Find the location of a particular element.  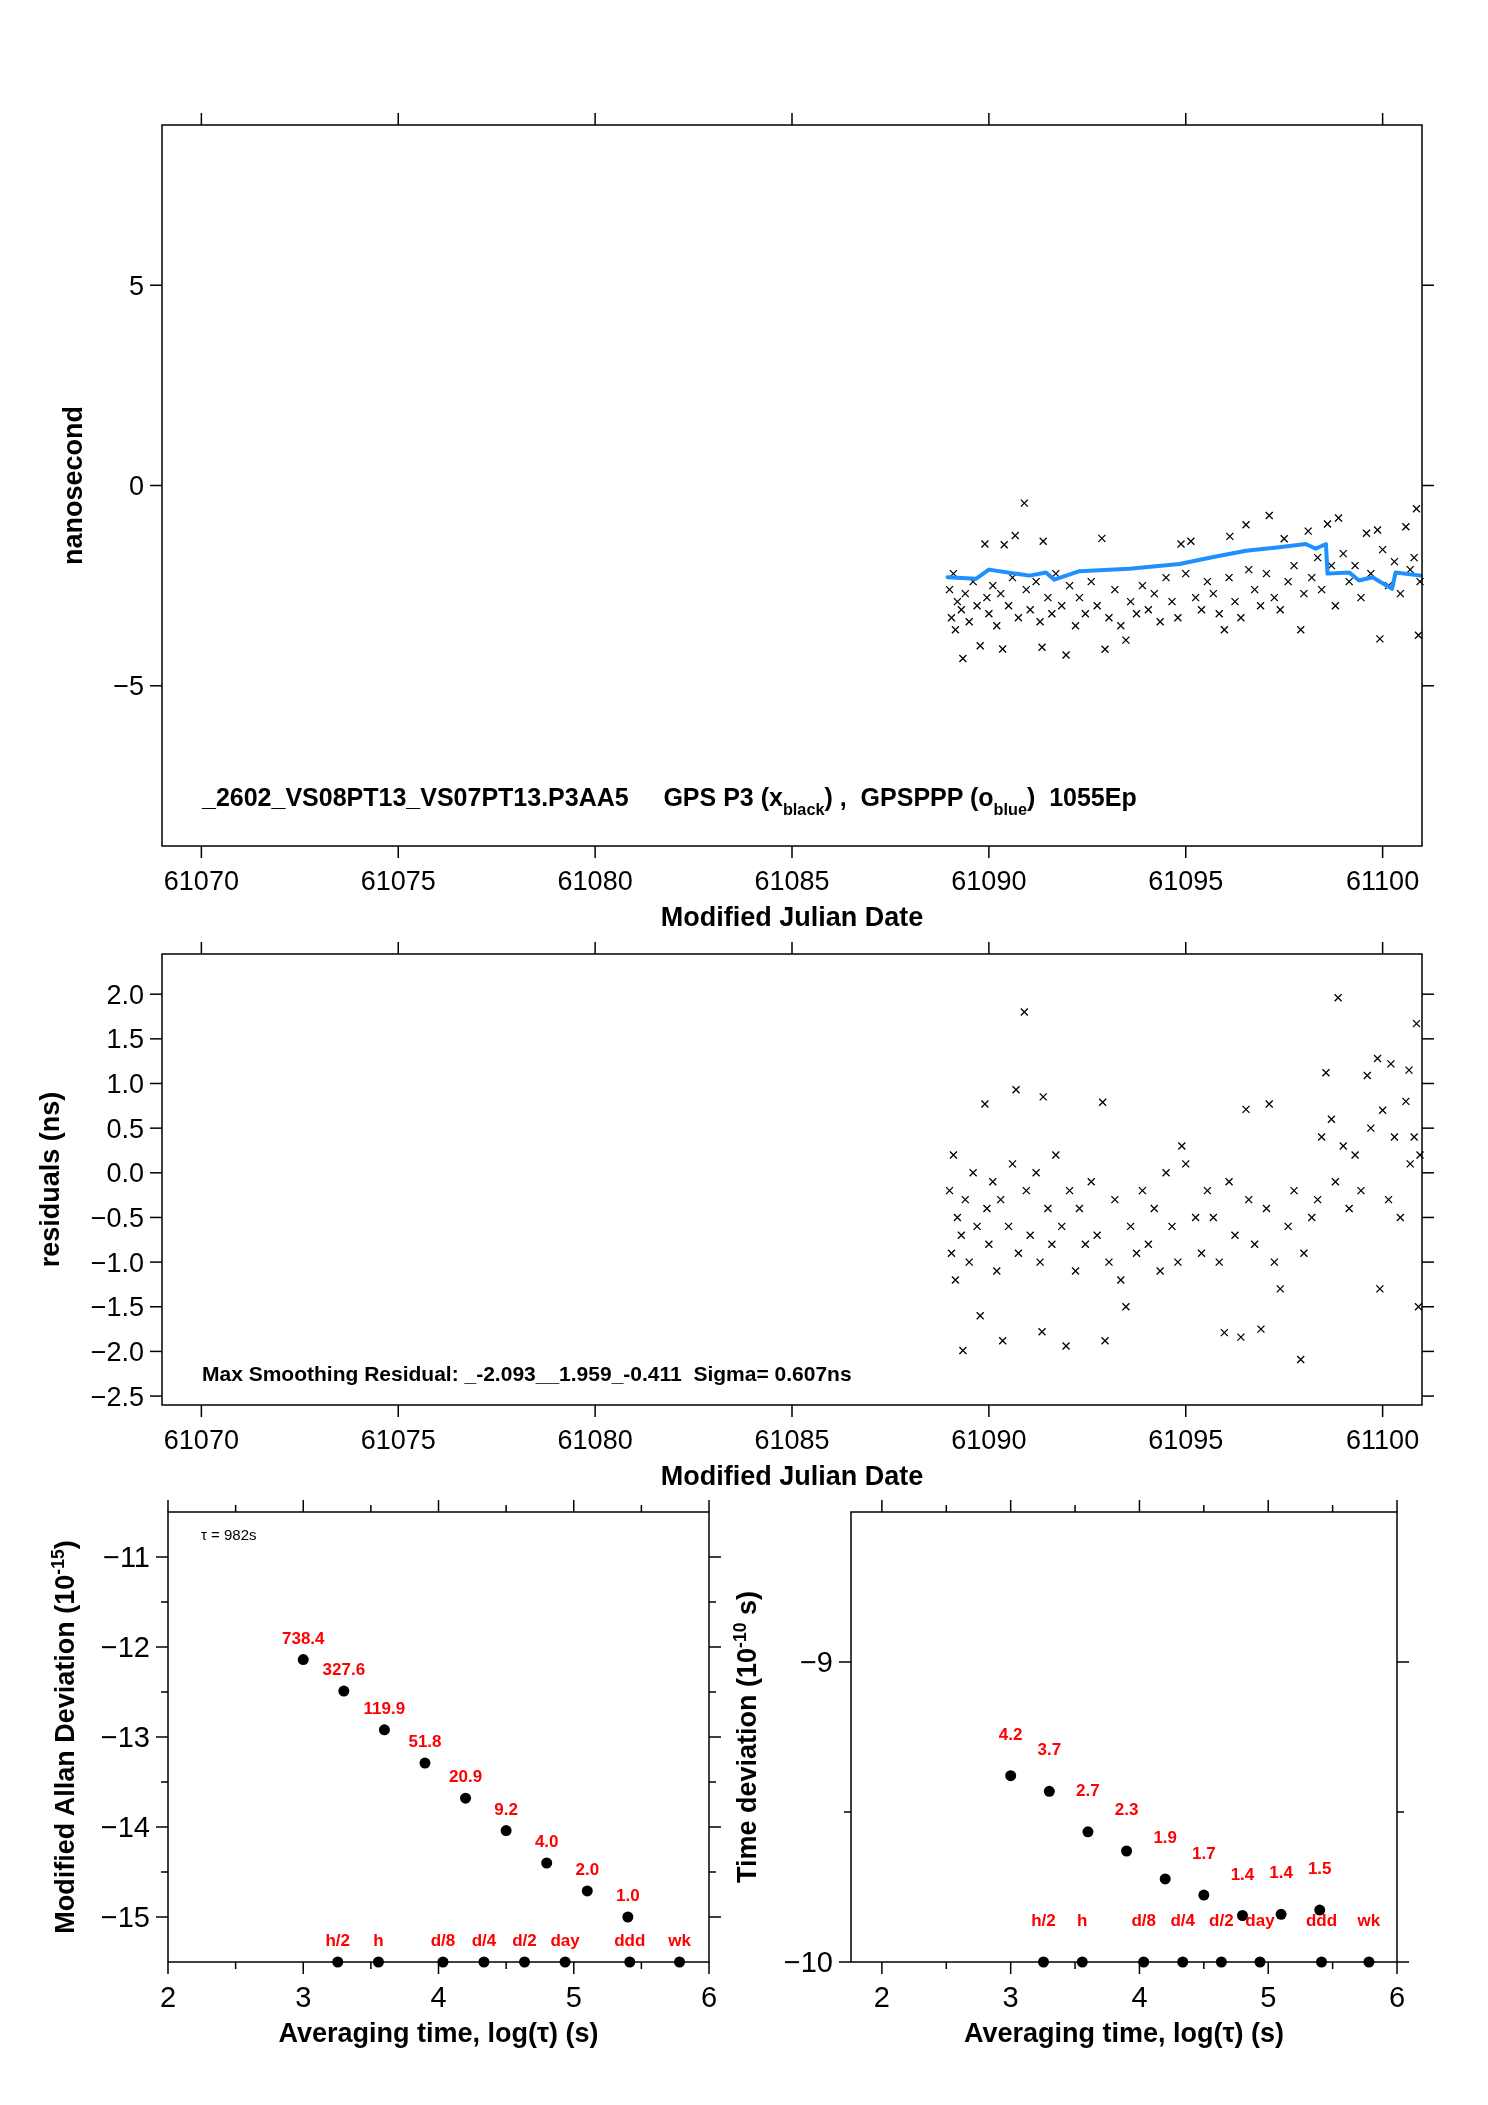

annotation: 1.0 is located at coordinates (628, 1895).